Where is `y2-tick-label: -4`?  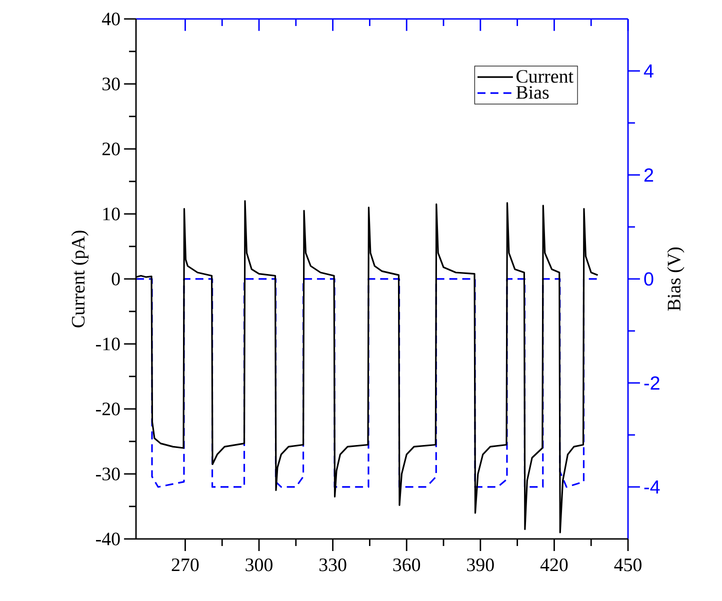 y2-tick-label: -4 is located at coordinates (652, 487).